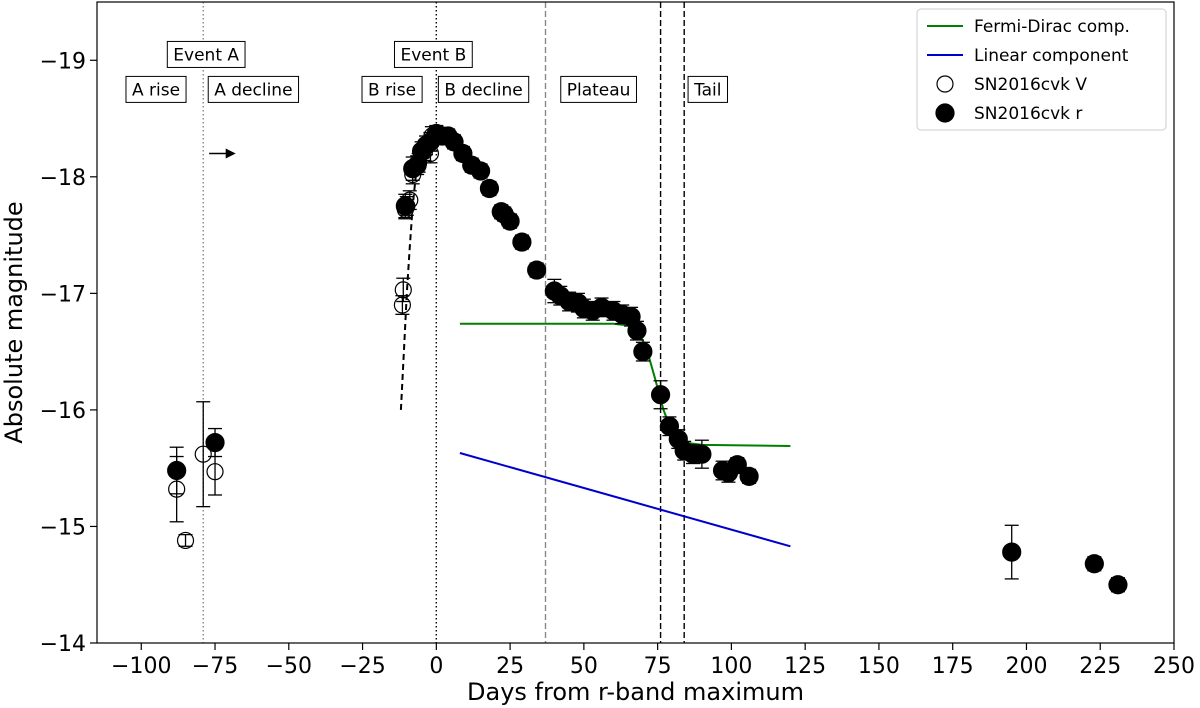  What do you see at coordinates (584, 666) in the screenshot?
I see `x-tick-label: 50` at bounding box center [584, 666].